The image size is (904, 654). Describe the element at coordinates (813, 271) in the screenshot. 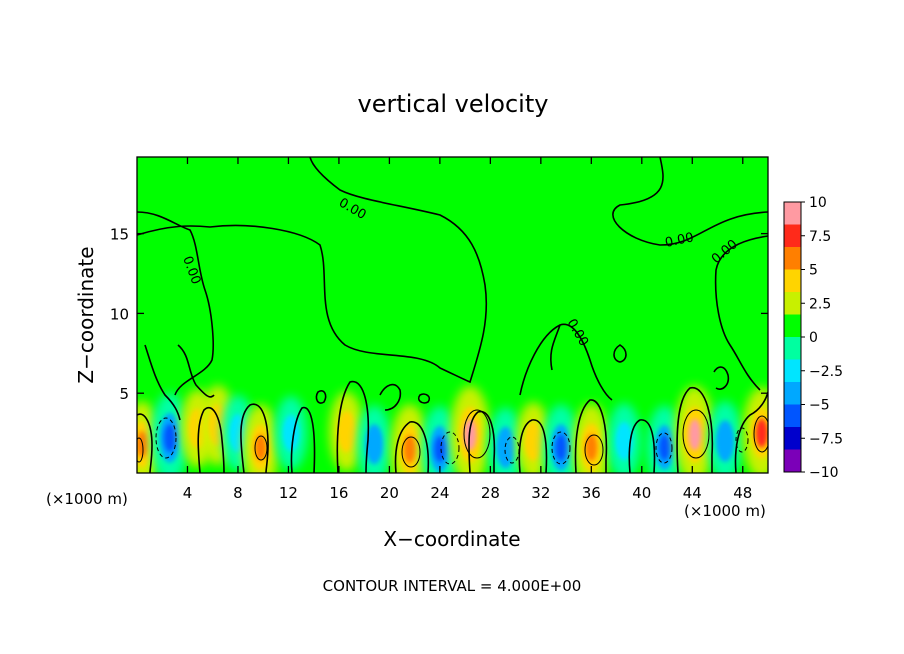

I see `colorbar-tick-label: 5` at that location.